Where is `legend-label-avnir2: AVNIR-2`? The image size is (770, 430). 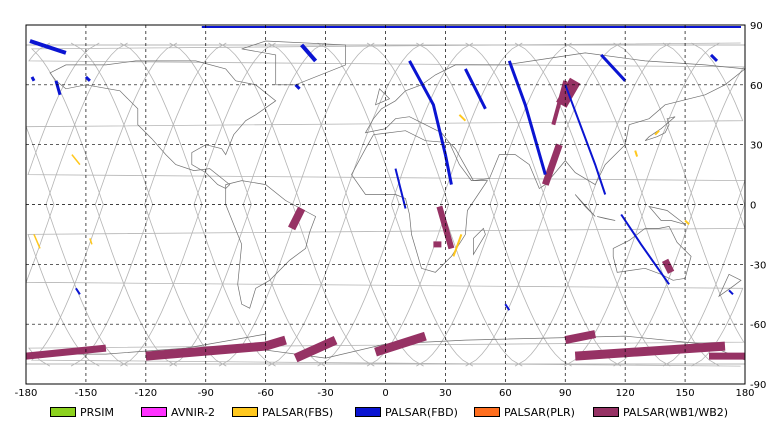 legend-label-avnir2: AVNIR-2 is located at coordinates (193, 412).